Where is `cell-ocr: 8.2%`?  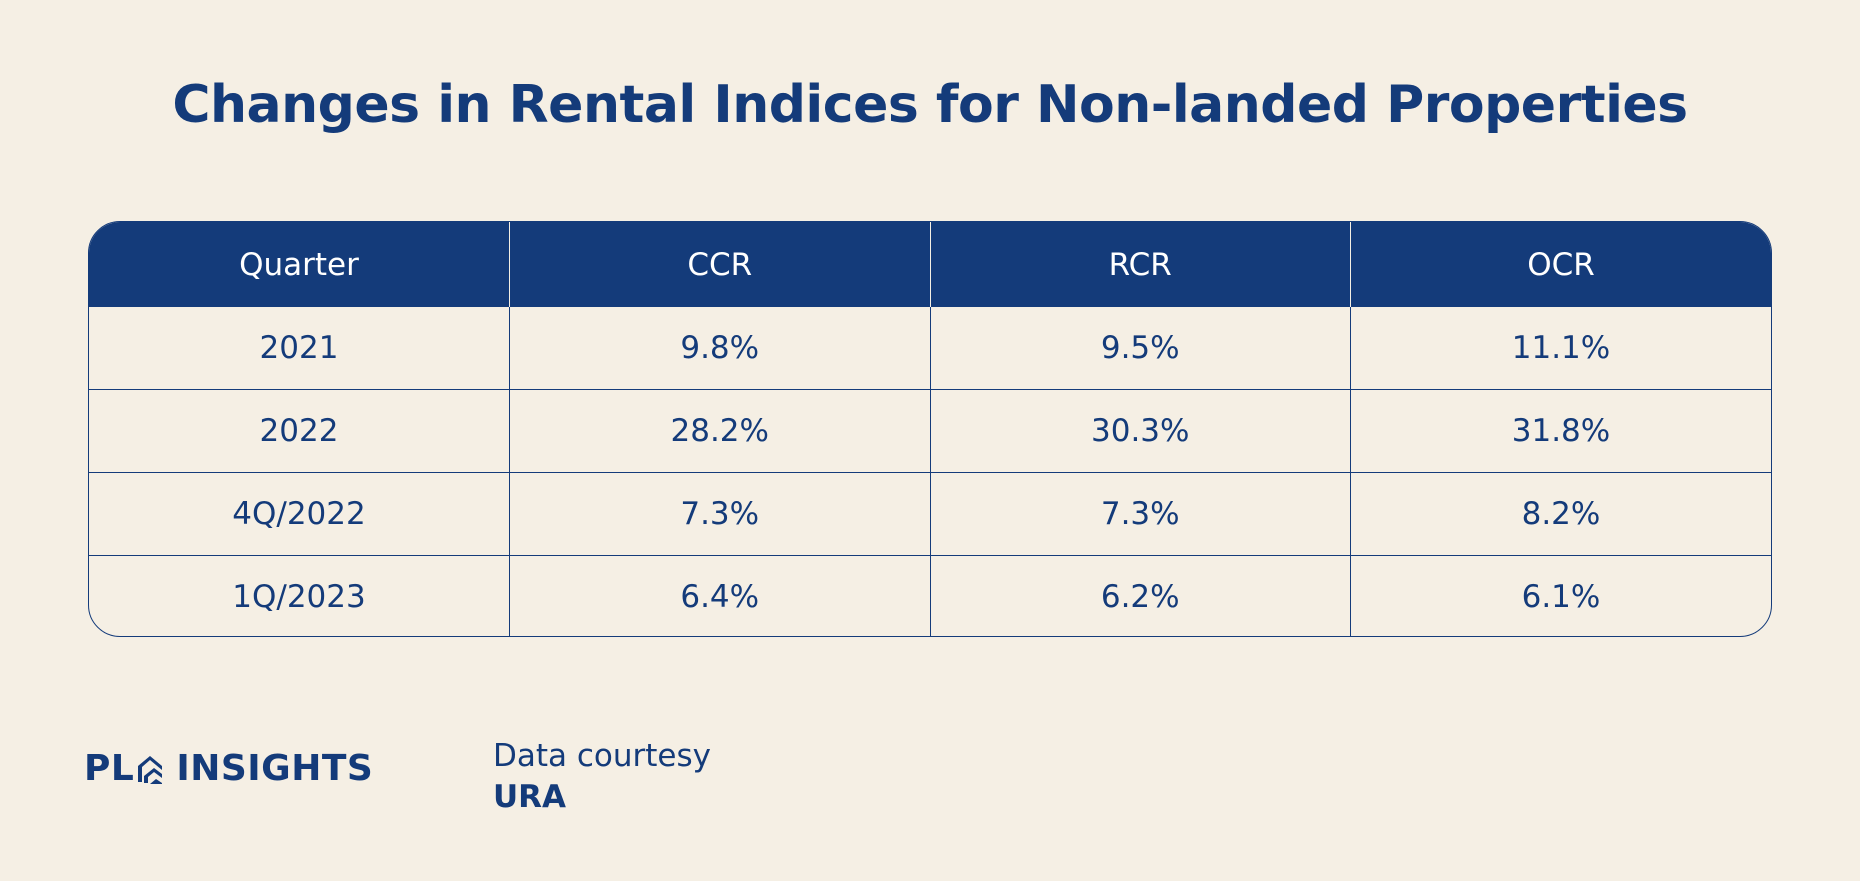 cell-ocr: 8.2% is located at coordinates (1560, 514).